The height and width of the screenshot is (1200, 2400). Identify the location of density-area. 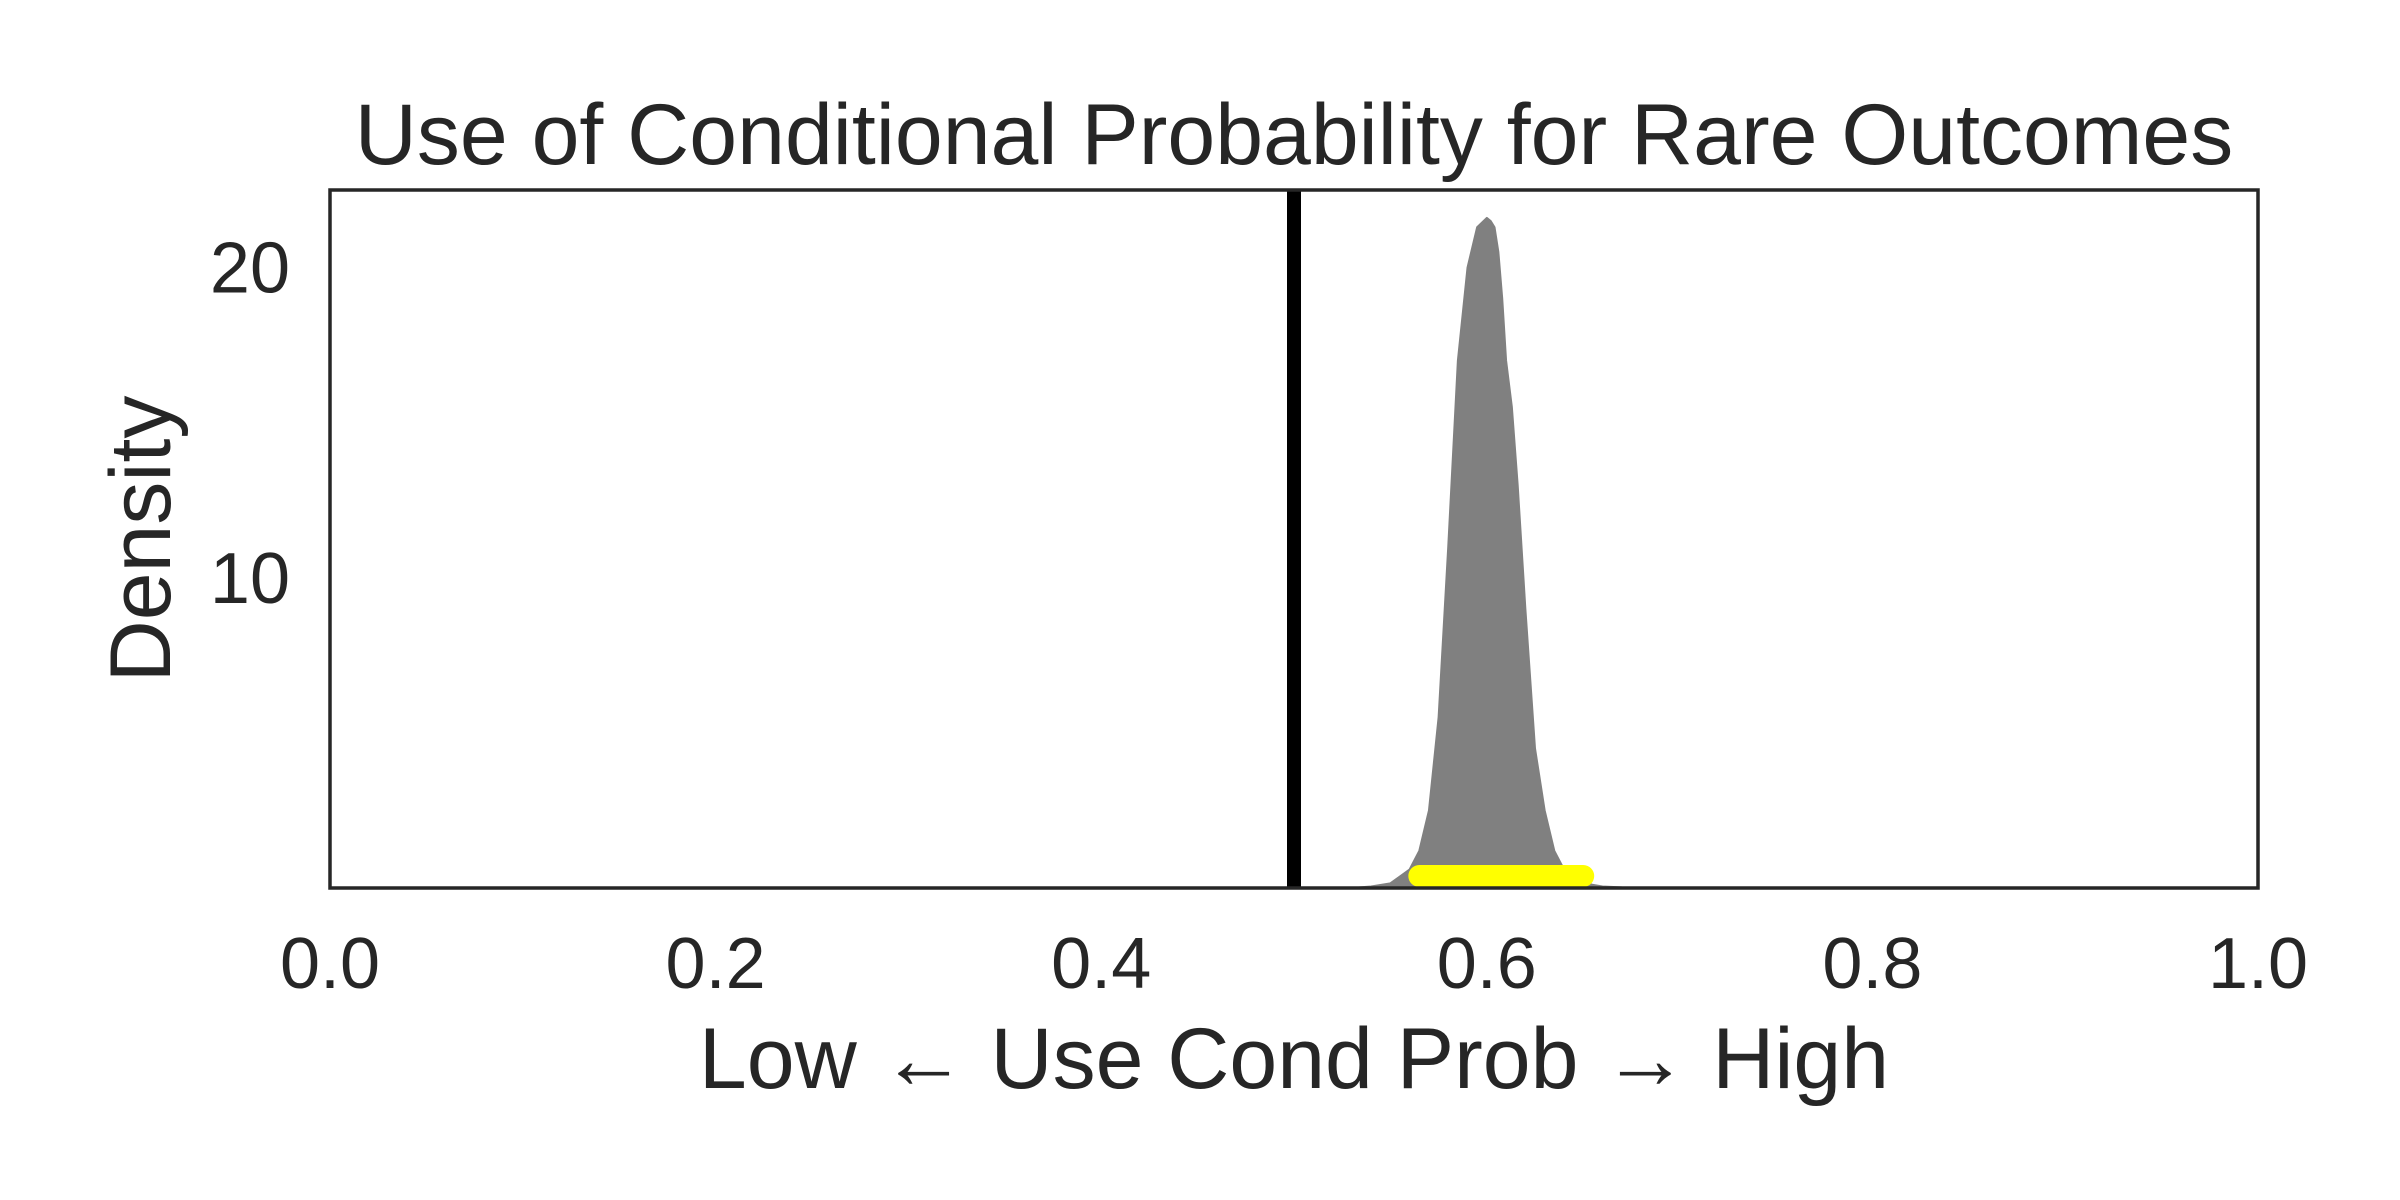
(1515, 552).